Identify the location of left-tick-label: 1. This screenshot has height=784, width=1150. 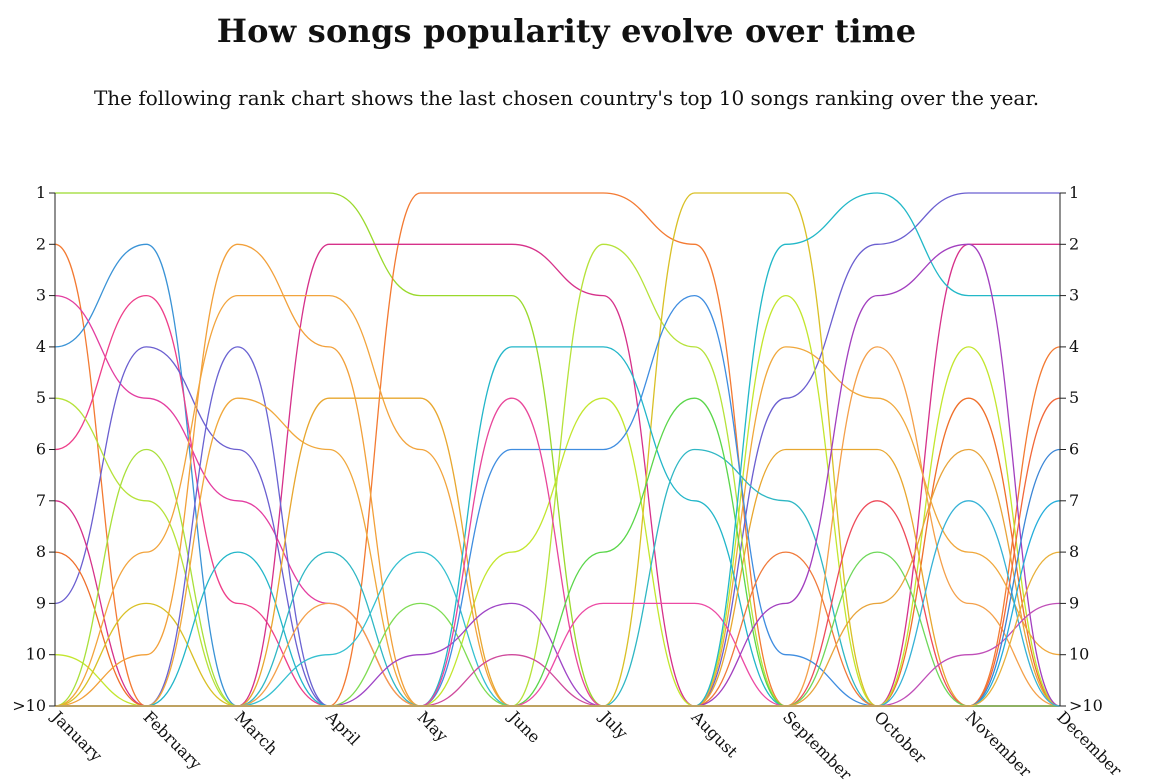
(41, 192).